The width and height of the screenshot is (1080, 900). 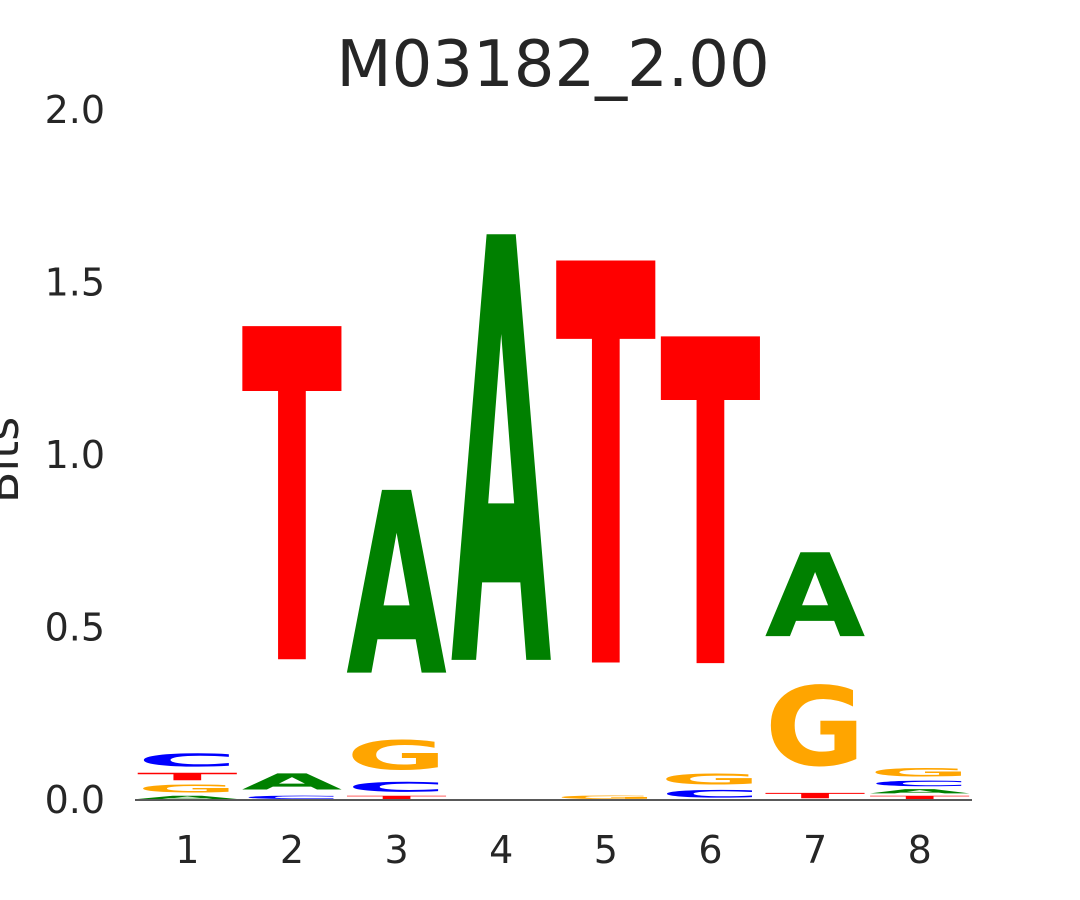 I want to click on x-axis-ticks: 1 2 3 4 5 6 7 8, so click(x=553, y=850).